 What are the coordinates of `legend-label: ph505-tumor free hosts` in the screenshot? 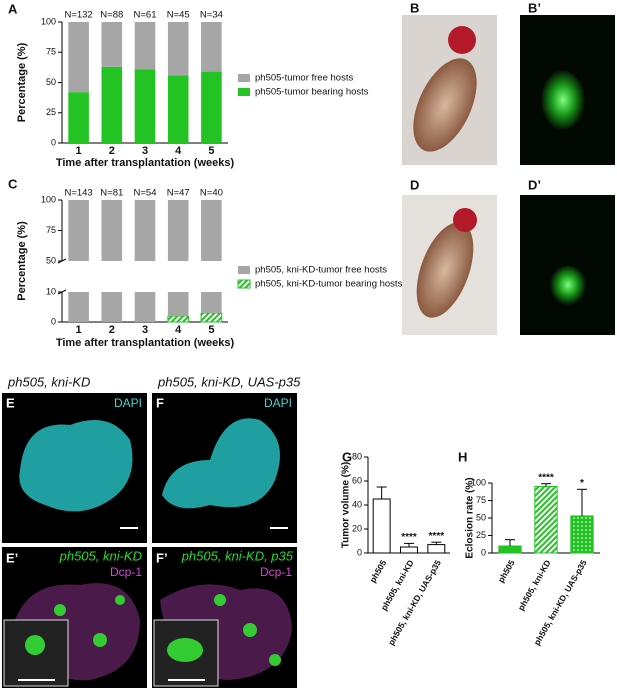 It's located at (304, 78).